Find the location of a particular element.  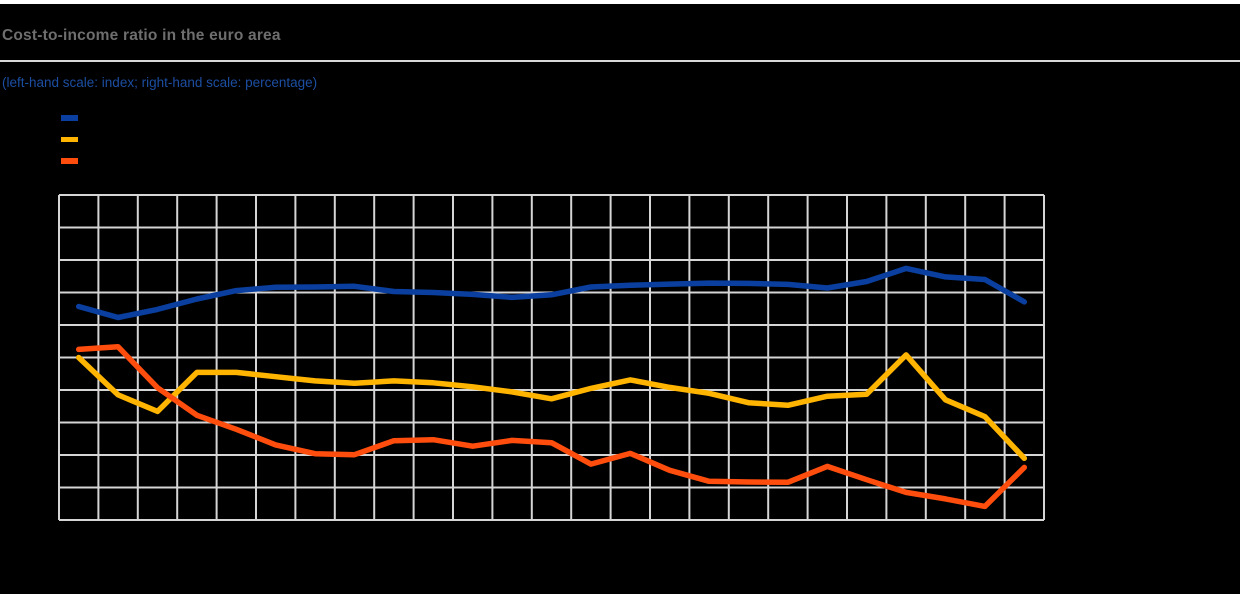

chart-title: Cost-to-income ratio in the euro area is located at coordinates (141, 35).